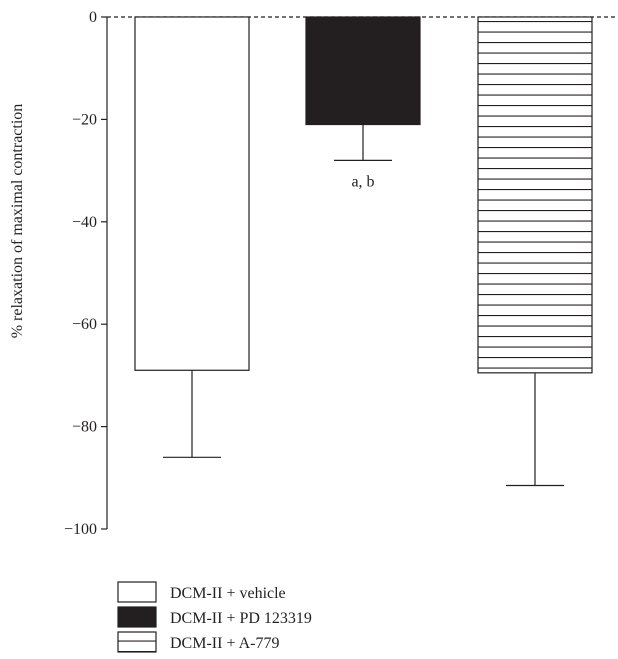 The width and height of the screenshot is (618, 659). Describe the element at coordinates (228, 593) in the screenshot. I see `legend-label: DCM-II + vehicle` at that location.